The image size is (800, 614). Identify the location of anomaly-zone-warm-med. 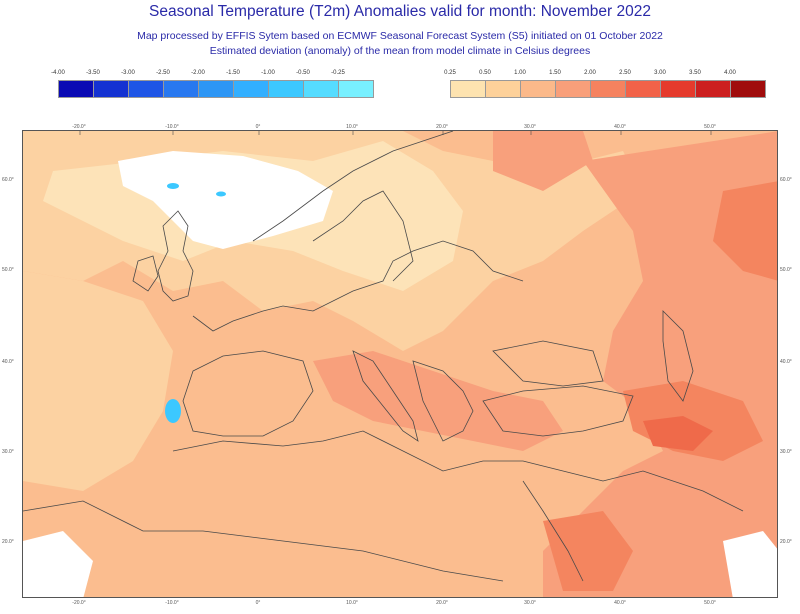
(438, 401).